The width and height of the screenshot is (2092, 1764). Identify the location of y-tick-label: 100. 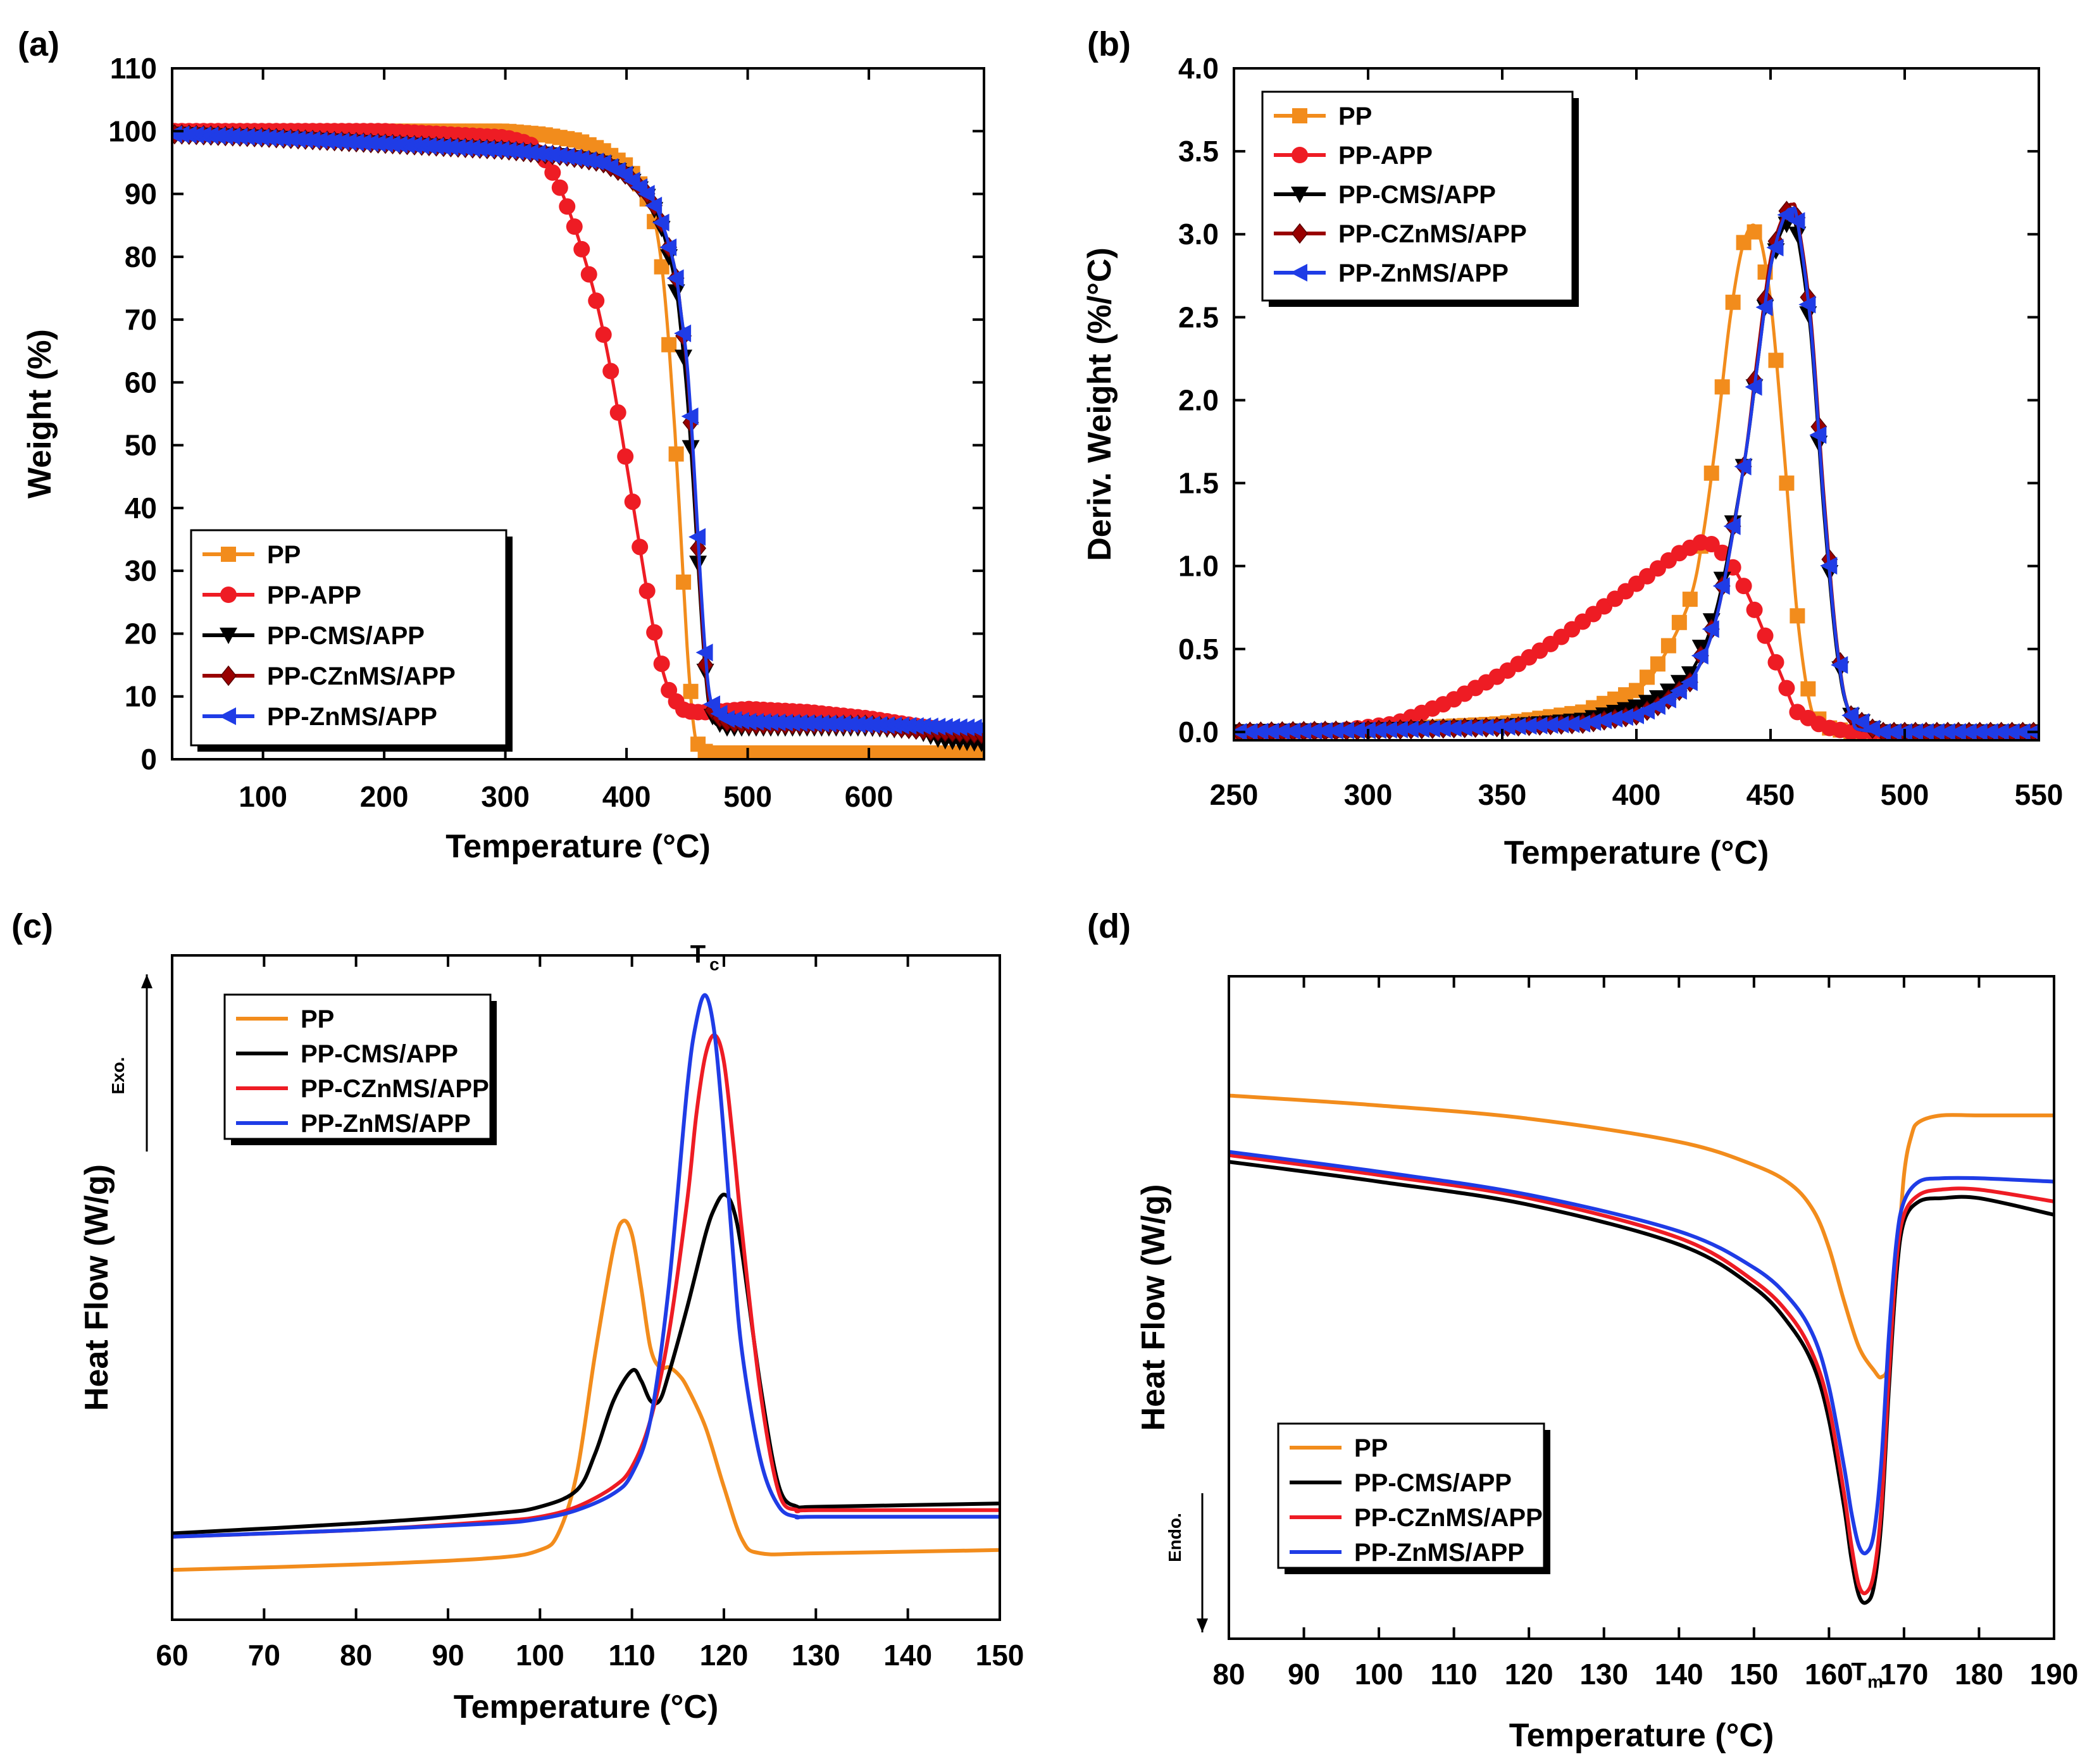
(132, 131).